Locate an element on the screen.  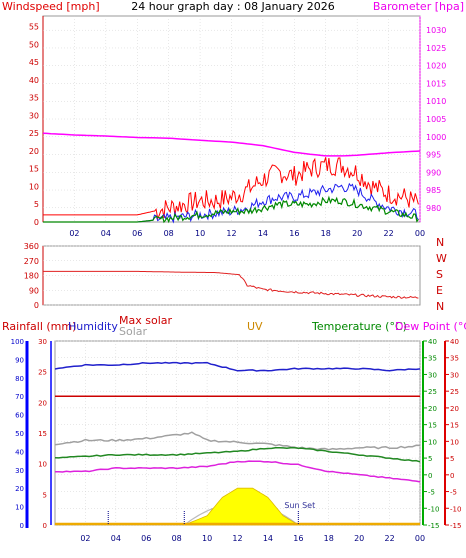
dewpoint-tick-label: -15 is located at coordinates (455, 526).